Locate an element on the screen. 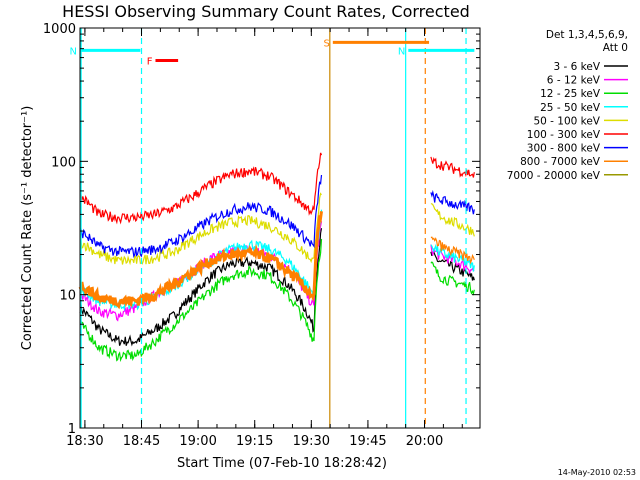 Image resolution: width=640 pixels, height=480 pixels. x-tick-label: 19:00 is located at coordinates (197, 441).